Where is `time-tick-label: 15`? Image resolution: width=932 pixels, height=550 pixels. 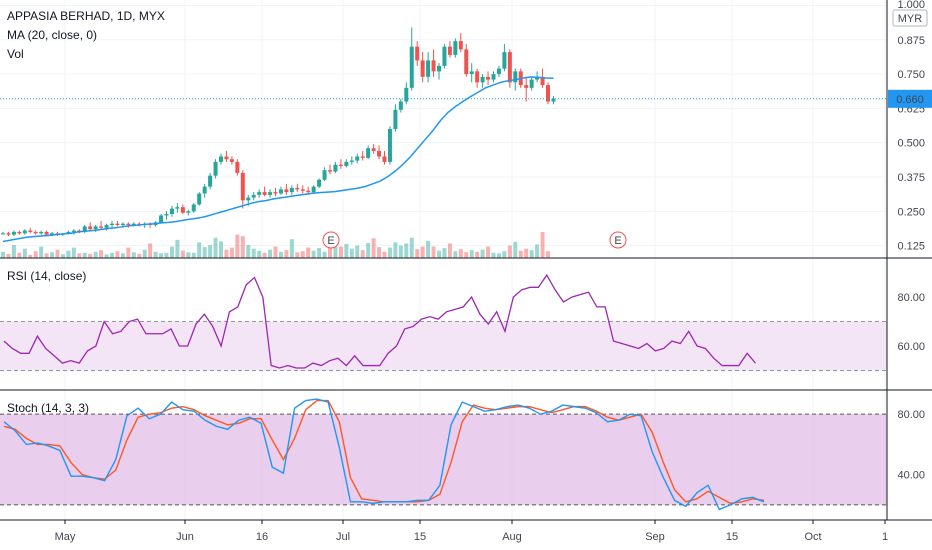 time-tick-label: 15 is located at coordinates (732, 537).